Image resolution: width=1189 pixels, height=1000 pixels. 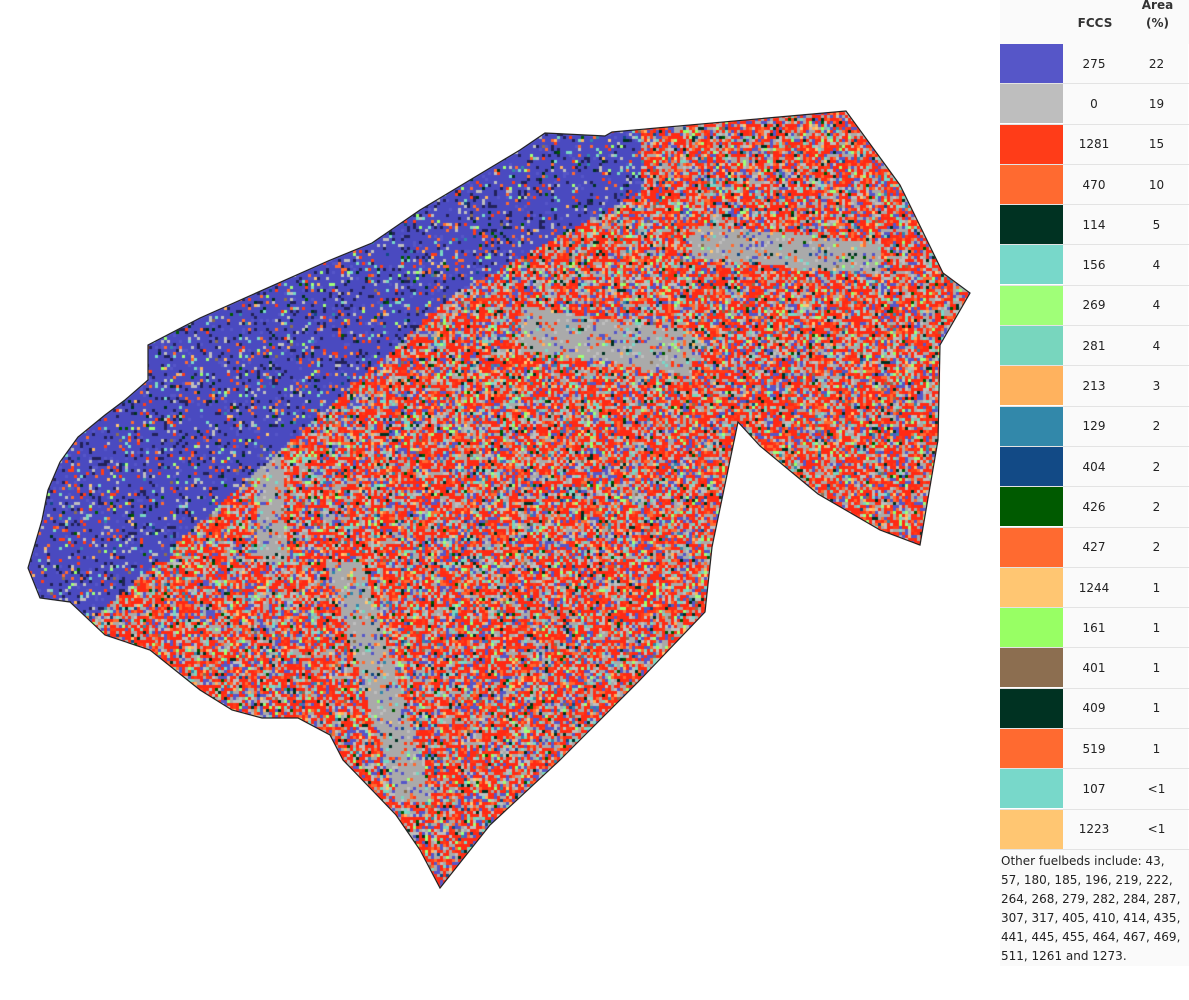 I want to click on legend-row: 1281 15, so click(x=1094, y=144).